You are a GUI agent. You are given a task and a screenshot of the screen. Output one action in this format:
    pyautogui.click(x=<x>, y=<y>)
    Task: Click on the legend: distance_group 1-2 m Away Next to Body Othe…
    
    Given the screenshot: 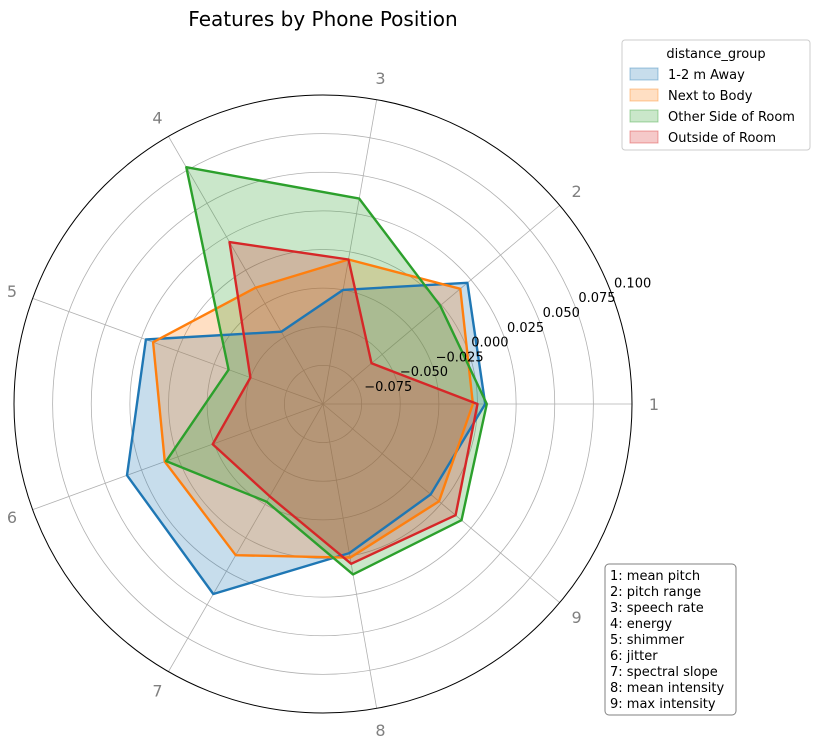 What is the action you would take?
    pyautogui.click(x=716, y=95)
    